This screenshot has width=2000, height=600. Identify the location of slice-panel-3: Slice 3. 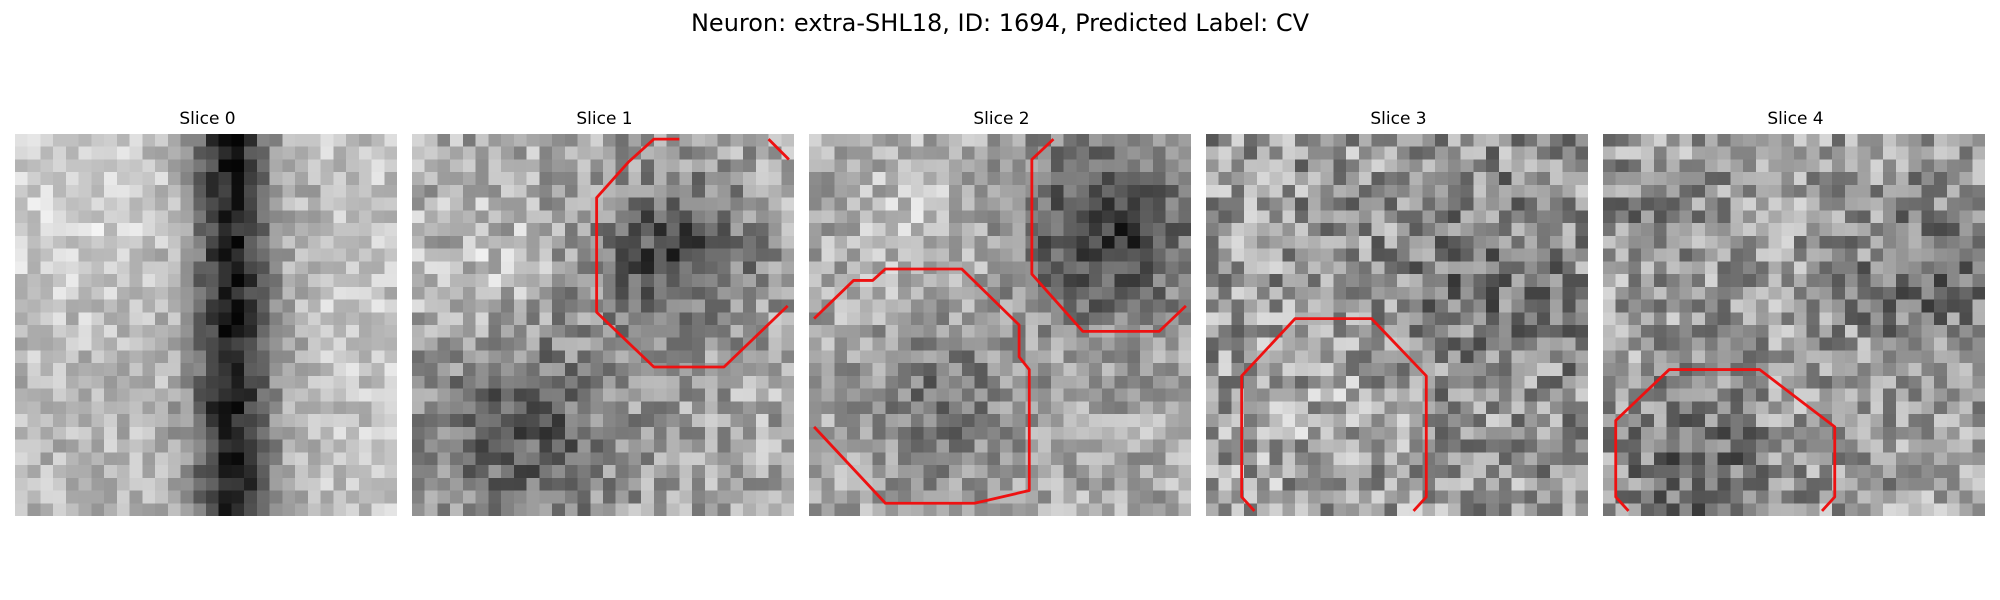
(1398, 312).